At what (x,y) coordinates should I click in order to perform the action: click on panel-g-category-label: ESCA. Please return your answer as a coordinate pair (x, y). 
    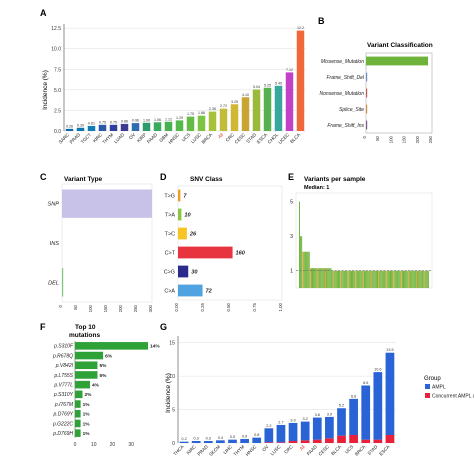
    Looking at the image, I should click on (384, 450).